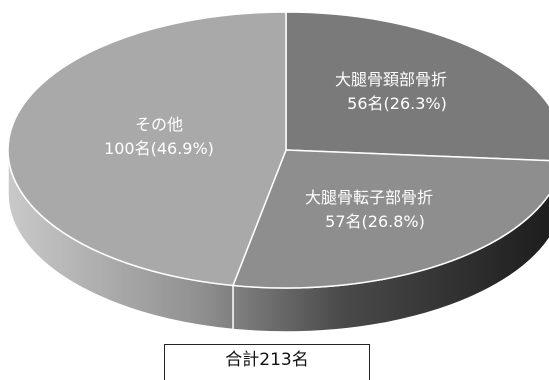  Describe the element at coordinates (397, 103) in the screenshot. I see `slice-value-femoral-neck: 56名(26.3%)` at that location.